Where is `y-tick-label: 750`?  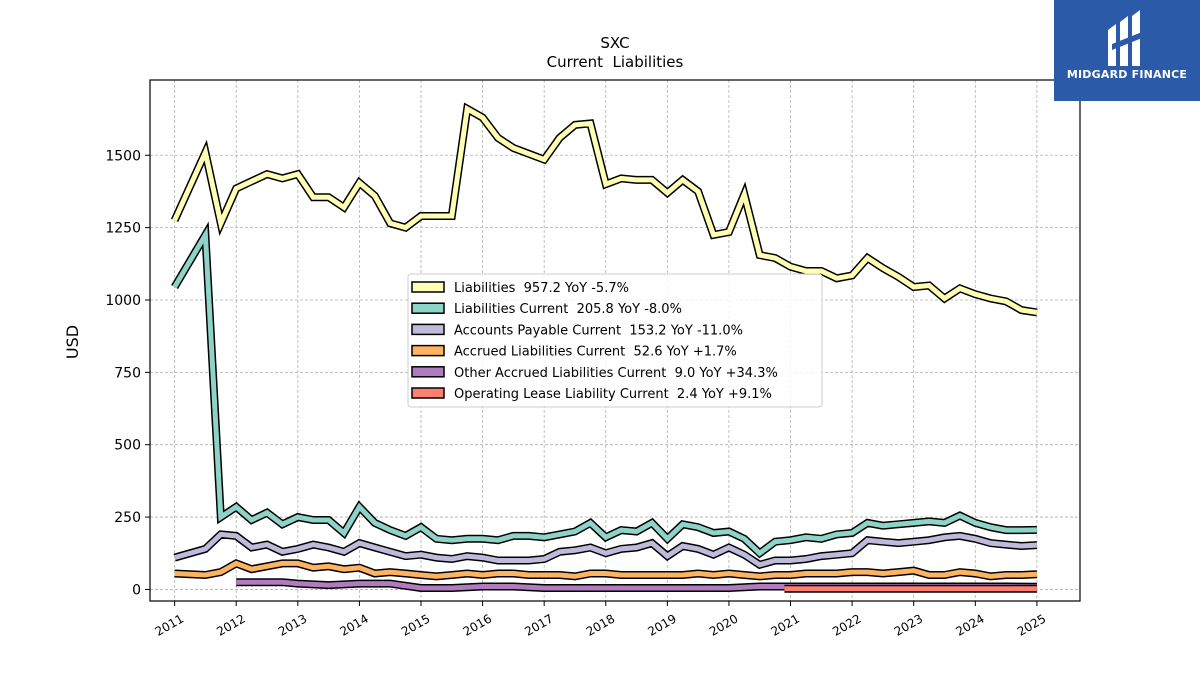
y-tick-label: 750 is located at coordinates (127, 373).